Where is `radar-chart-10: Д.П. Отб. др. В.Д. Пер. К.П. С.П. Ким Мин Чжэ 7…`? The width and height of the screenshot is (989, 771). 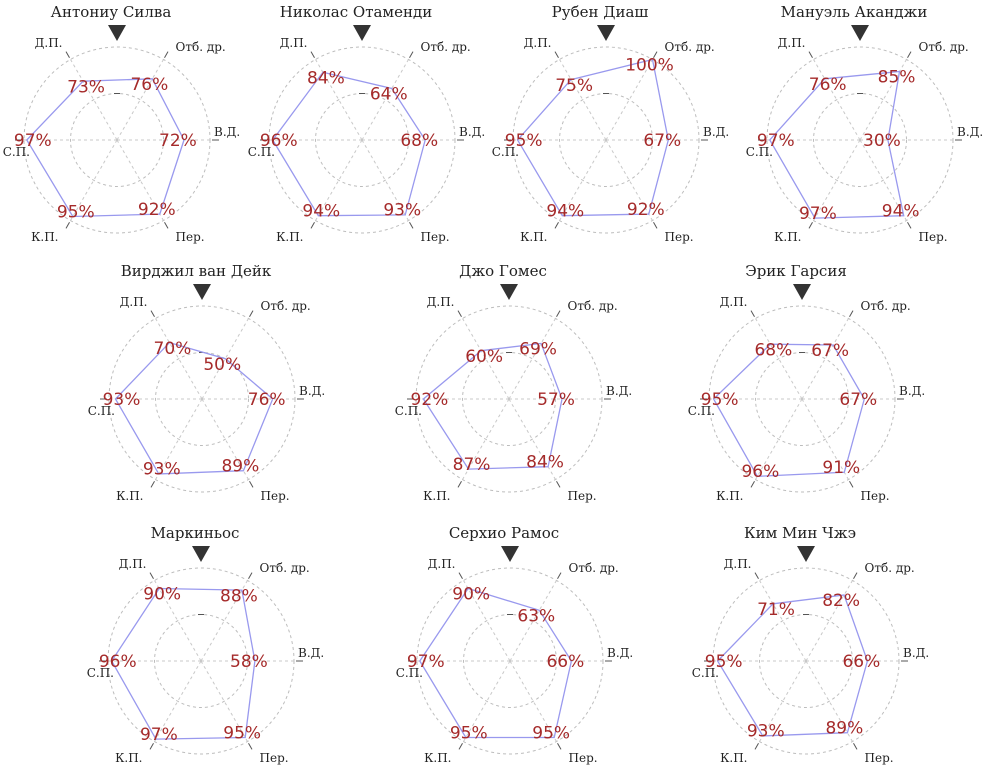
radar-chart-10: Д.П. Отб. др. В.Д. Пер. К.П. С.П. Ким Мин Чжэ 7… is located at coordinates (810, 644).